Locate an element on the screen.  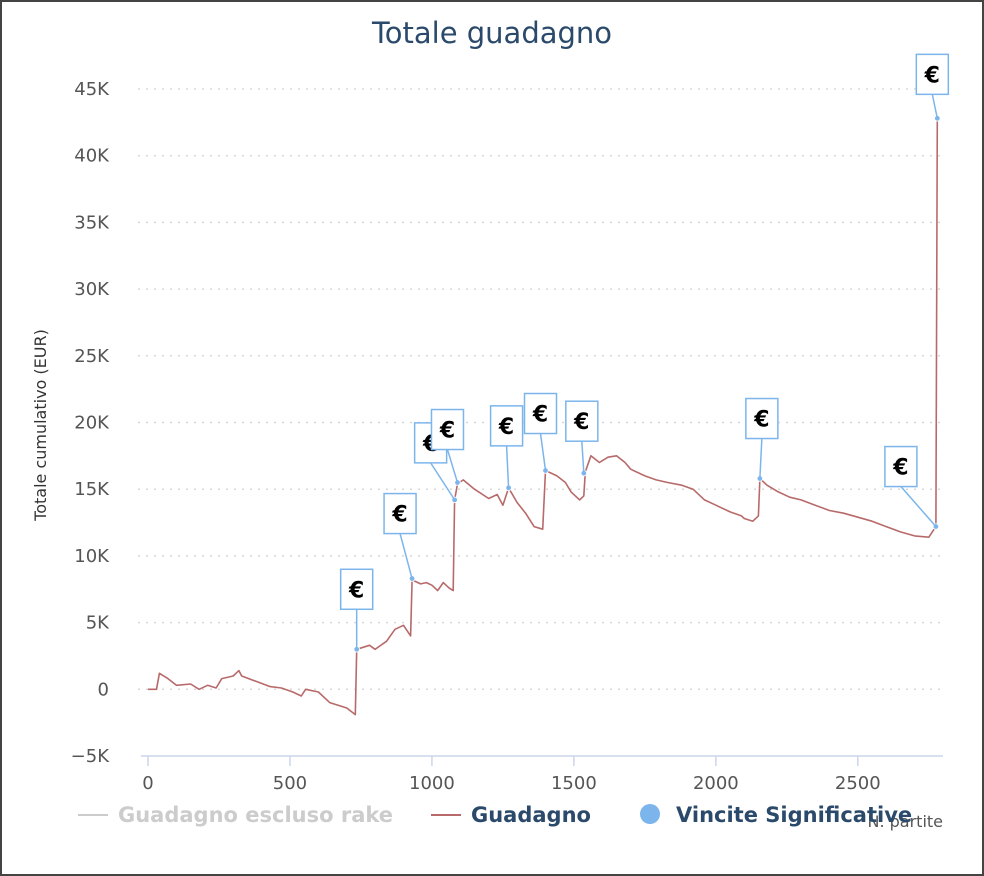
legend-item: Guadagno is located at coordinates (511, 815).